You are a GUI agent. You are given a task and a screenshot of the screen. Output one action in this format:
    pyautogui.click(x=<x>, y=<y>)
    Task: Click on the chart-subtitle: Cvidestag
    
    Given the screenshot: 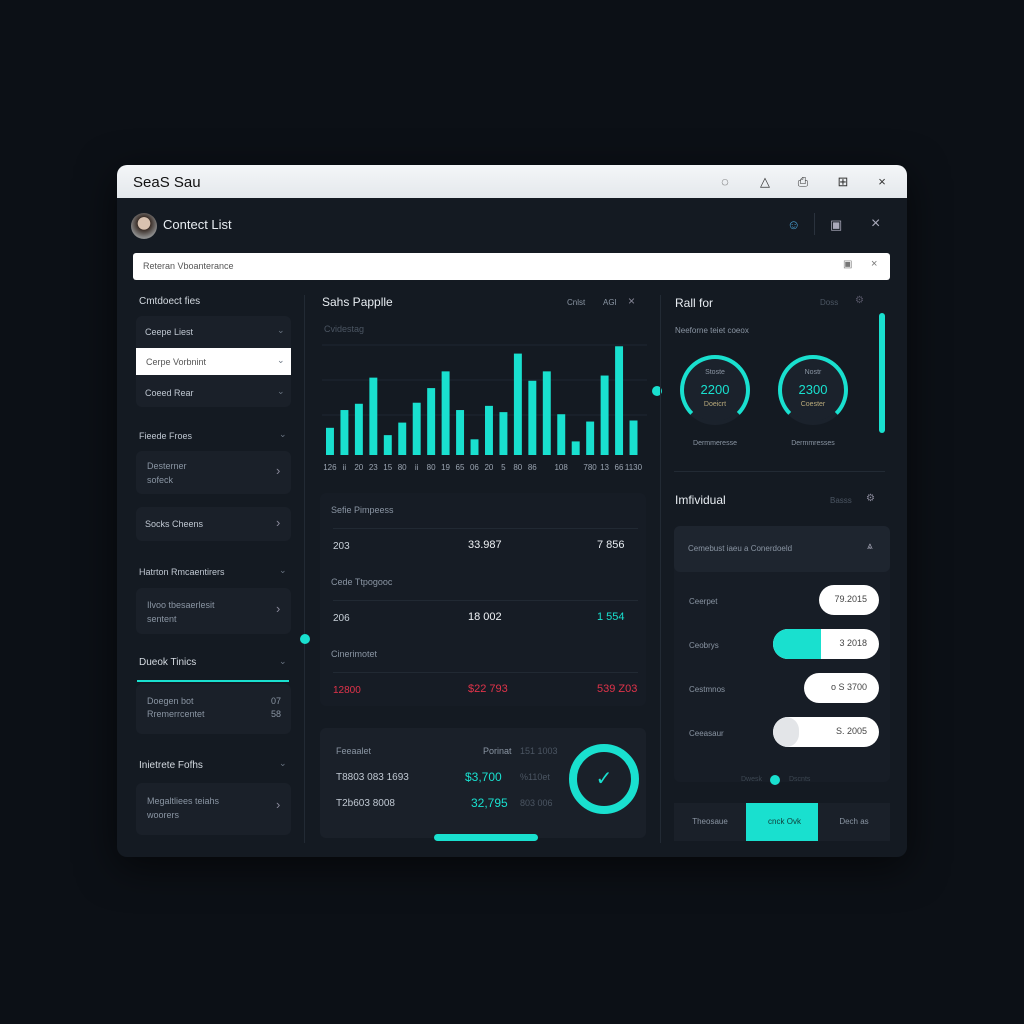 What is the action you would take?
    pyautogui.click(x=344, y=329)
    